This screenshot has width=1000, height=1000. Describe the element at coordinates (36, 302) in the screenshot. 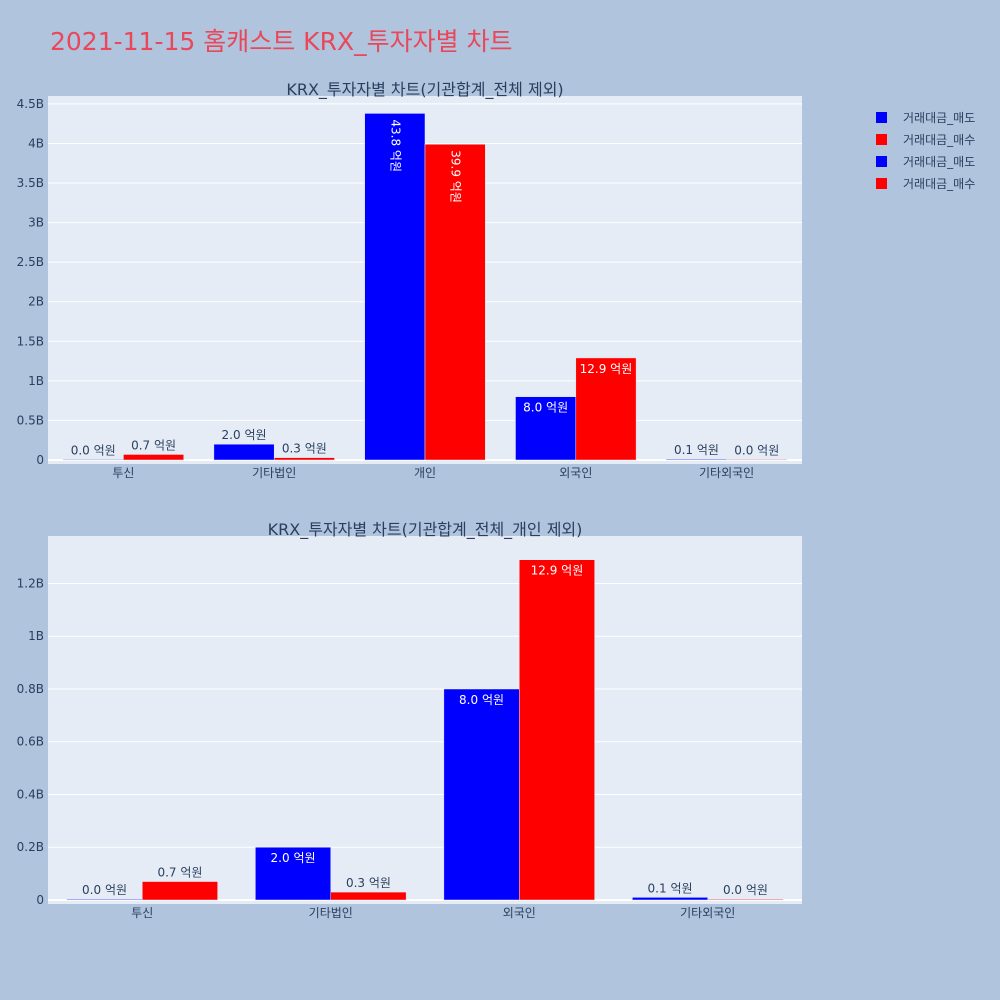

I see `y-tick-label: 2B` at that location.